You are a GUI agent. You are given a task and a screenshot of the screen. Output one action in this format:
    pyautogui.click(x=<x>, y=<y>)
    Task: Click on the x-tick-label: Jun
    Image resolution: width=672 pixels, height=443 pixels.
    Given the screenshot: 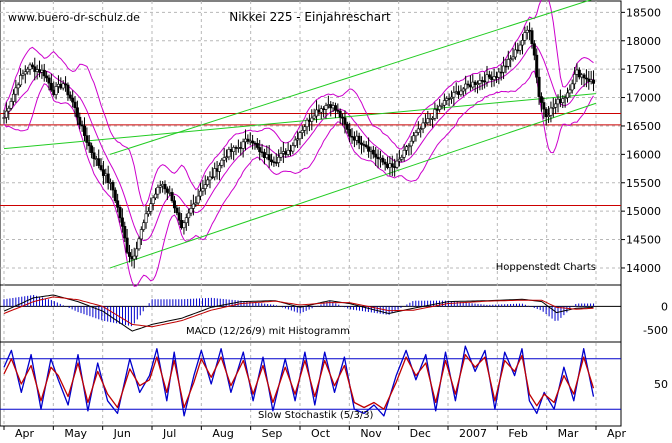 What is the action you would take?
    pyautogui.click(x=122, y=433)
    